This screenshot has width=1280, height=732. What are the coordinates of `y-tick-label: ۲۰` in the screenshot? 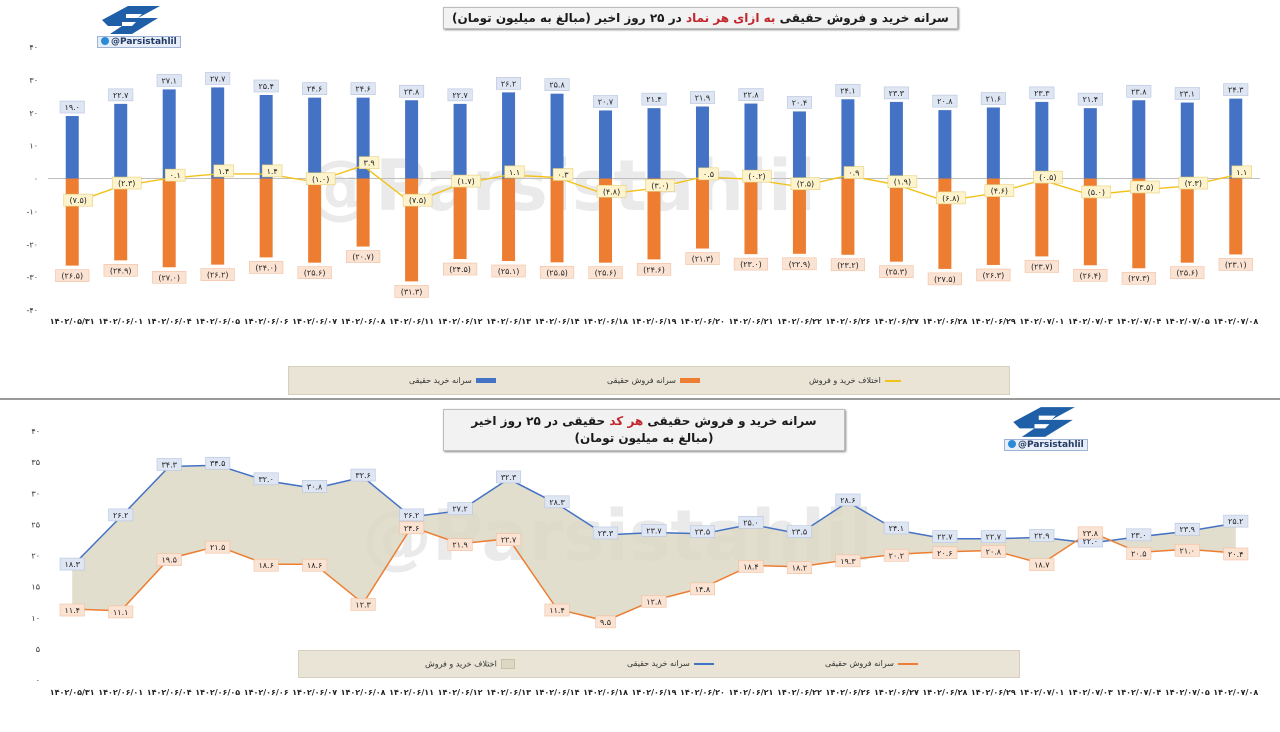 It's located at (33, 113).